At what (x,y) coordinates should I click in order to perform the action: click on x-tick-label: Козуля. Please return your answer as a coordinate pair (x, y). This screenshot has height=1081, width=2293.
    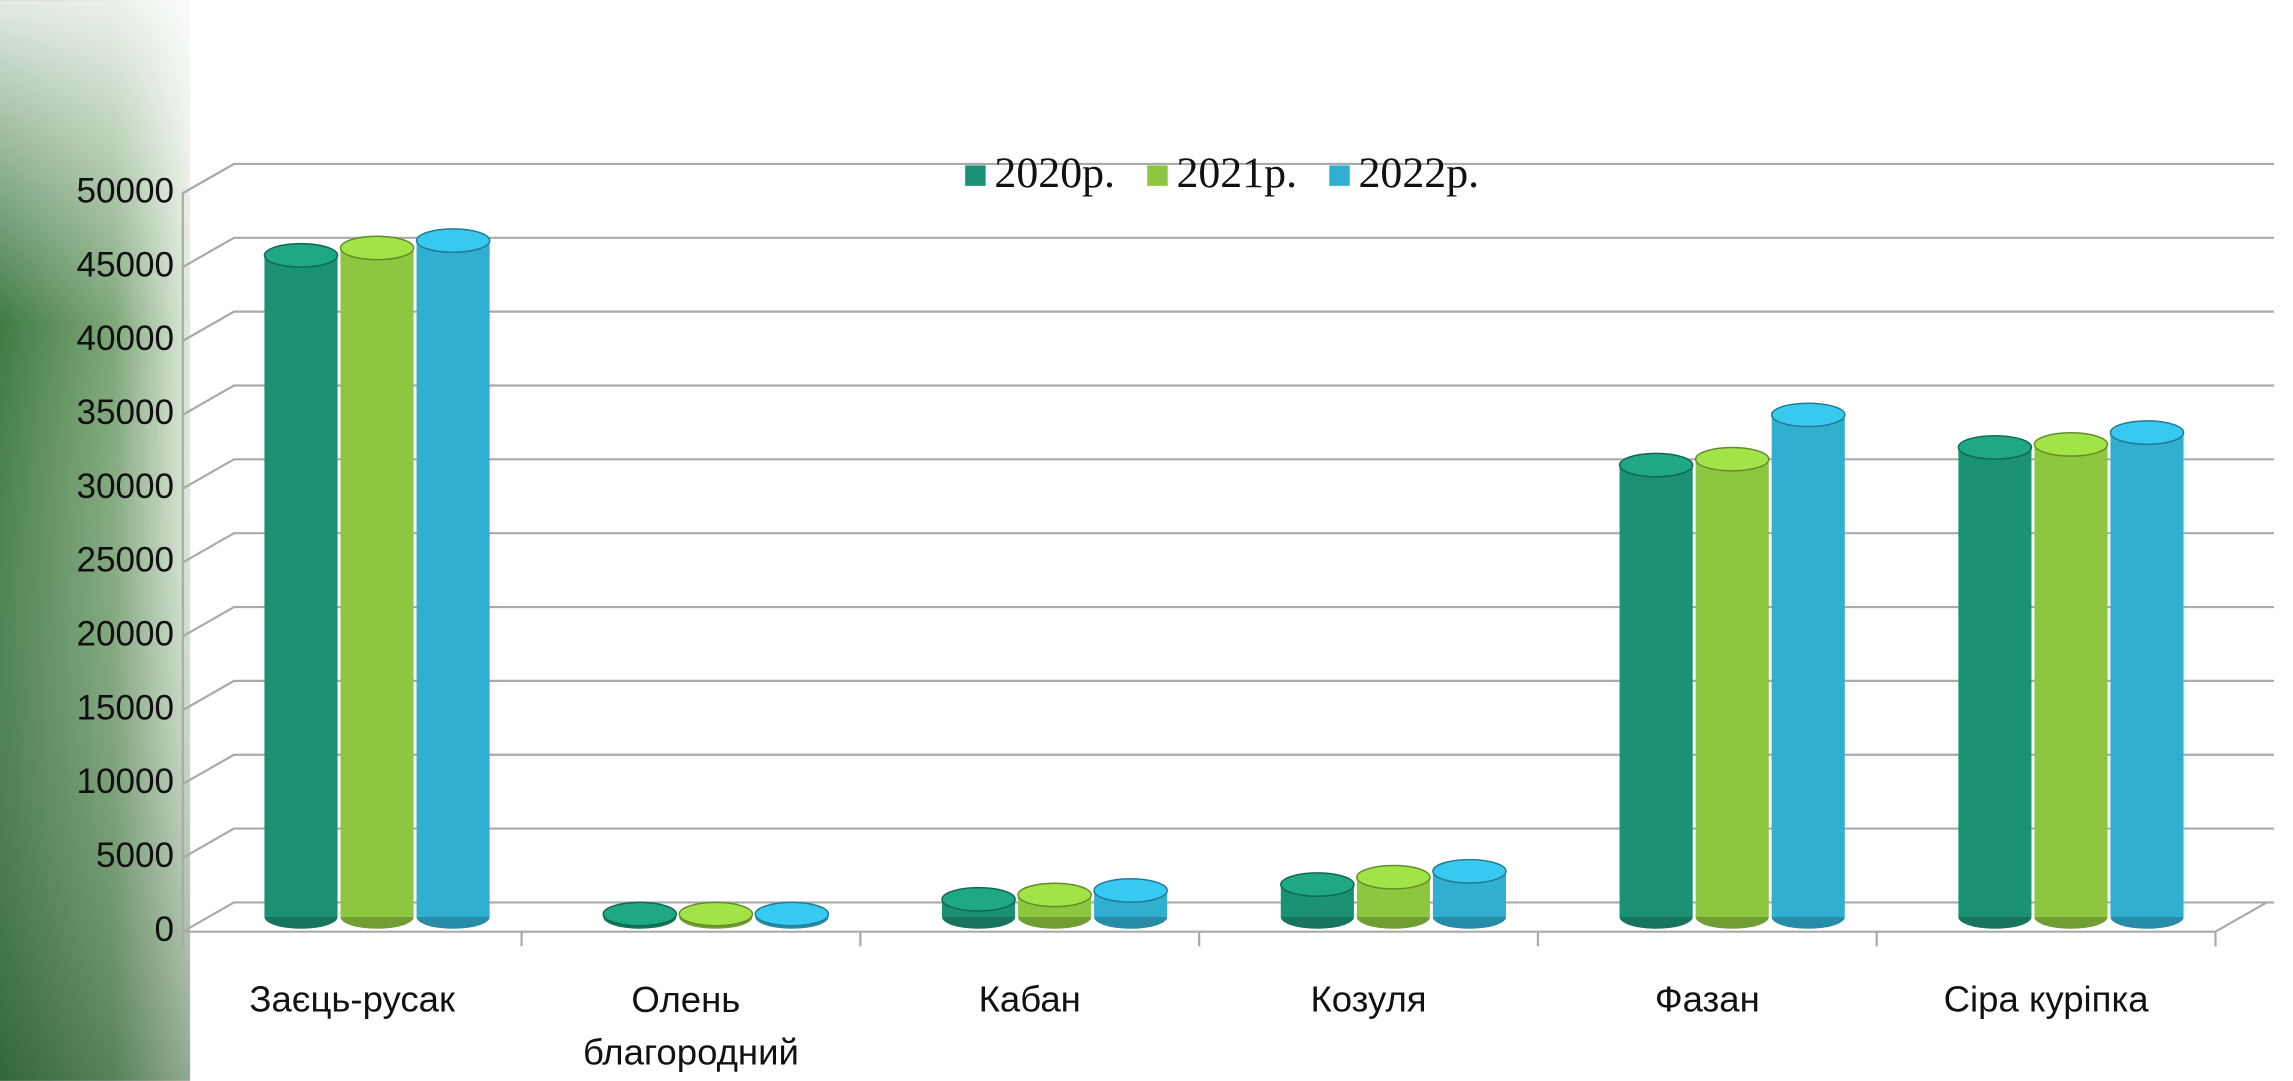
    Looking at the image, I should click on (1368, 999).